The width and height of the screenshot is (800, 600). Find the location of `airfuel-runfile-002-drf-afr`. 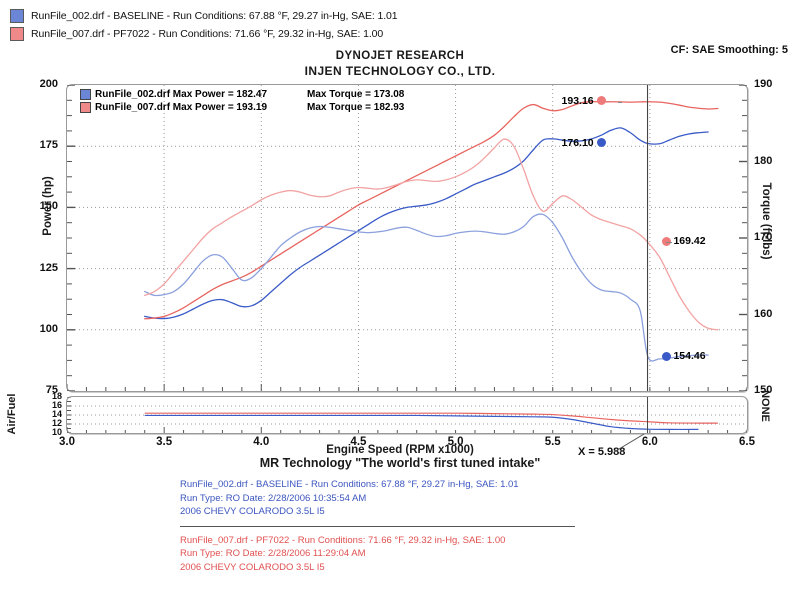

airfuel-runfile-002-drf-afr is located at coordinates (421, 422).